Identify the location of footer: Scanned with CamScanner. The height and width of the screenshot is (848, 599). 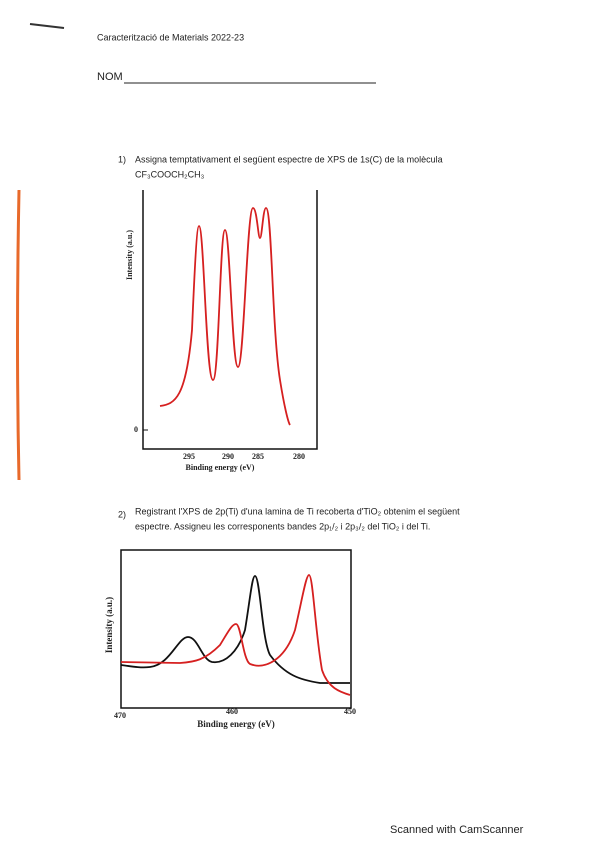
(457, 830).